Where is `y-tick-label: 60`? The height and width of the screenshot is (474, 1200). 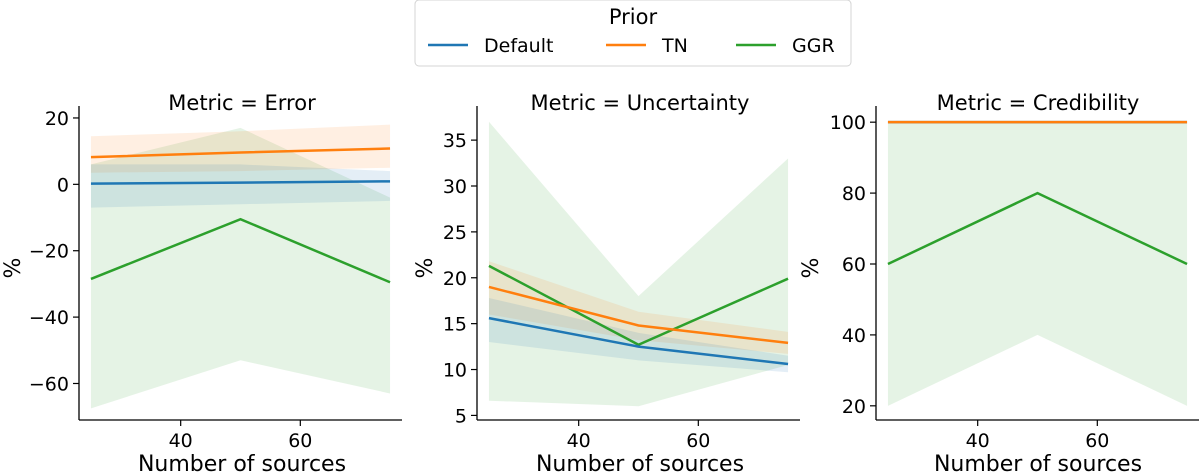
y-tick-label: 60 is located at coordinates (854, 265).